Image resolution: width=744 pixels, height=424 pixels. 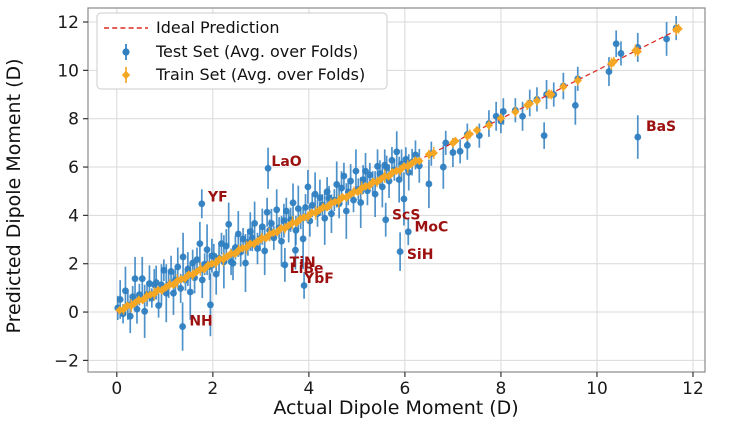 I want to click on y-tick-label: −2, so click(x=66, y=361).